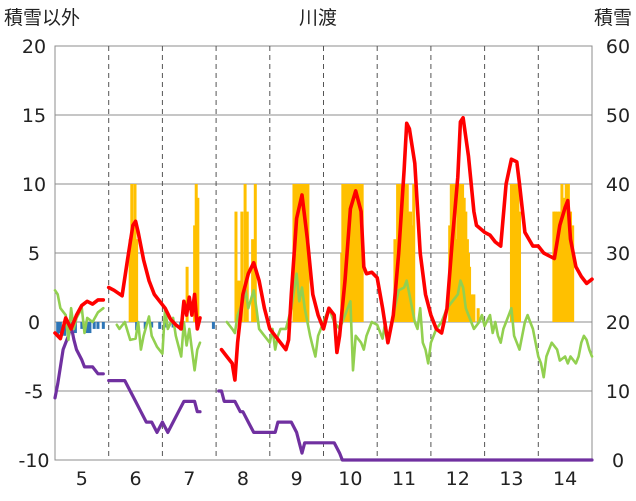 This screenshot has width=636, height=501. Describe the element at coordinates (42, 18) in the screenshot. I see `left-axis-title: 積雪以外` at that location.